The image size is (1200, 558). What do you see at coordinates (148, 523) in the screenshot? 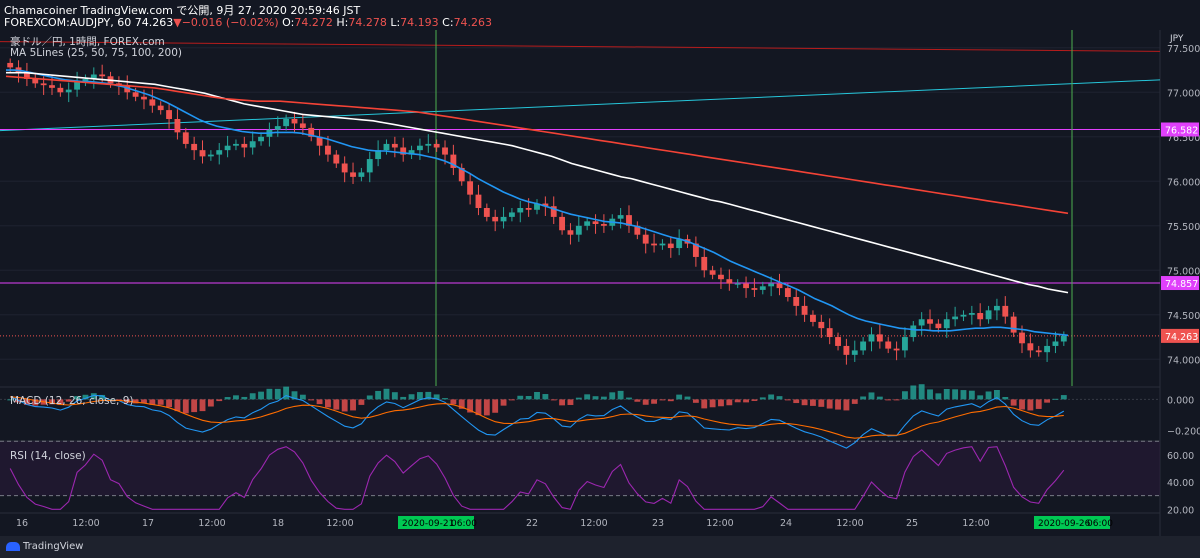
I see `time-tick-label: 17` at bounding box center [148, 523].